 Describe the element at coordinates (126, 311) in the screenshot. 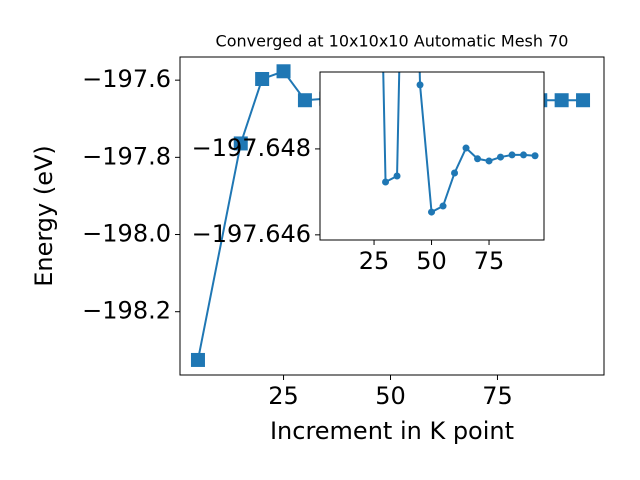

I see `y-tick-label: −198.2` at that location.